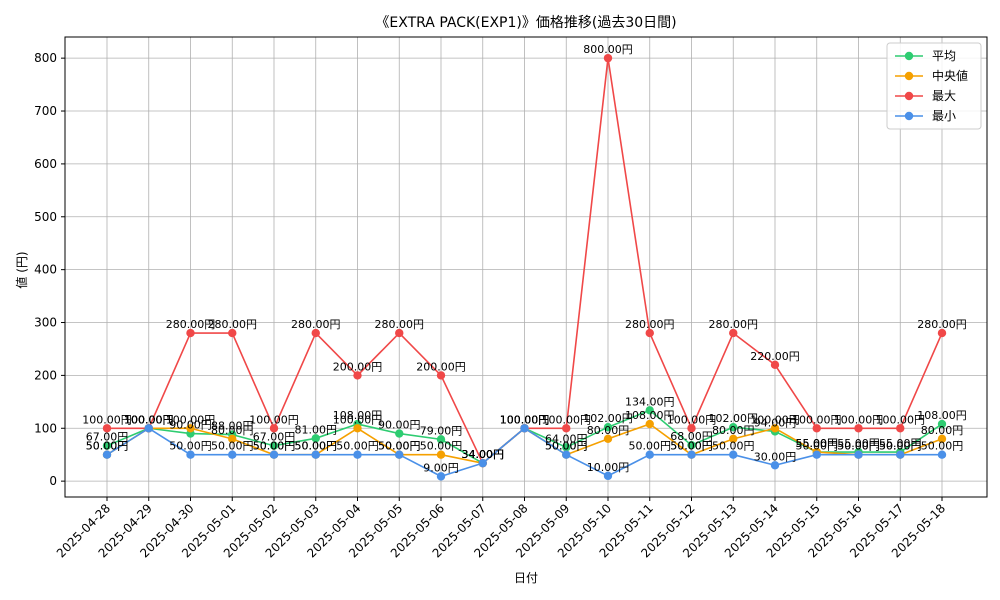 The image size is (1000, 600). What do you see at coordinates (107, 437) in the screenshot?
I see `data-label-avg: 67.00円` at bounding box center [107, 437].